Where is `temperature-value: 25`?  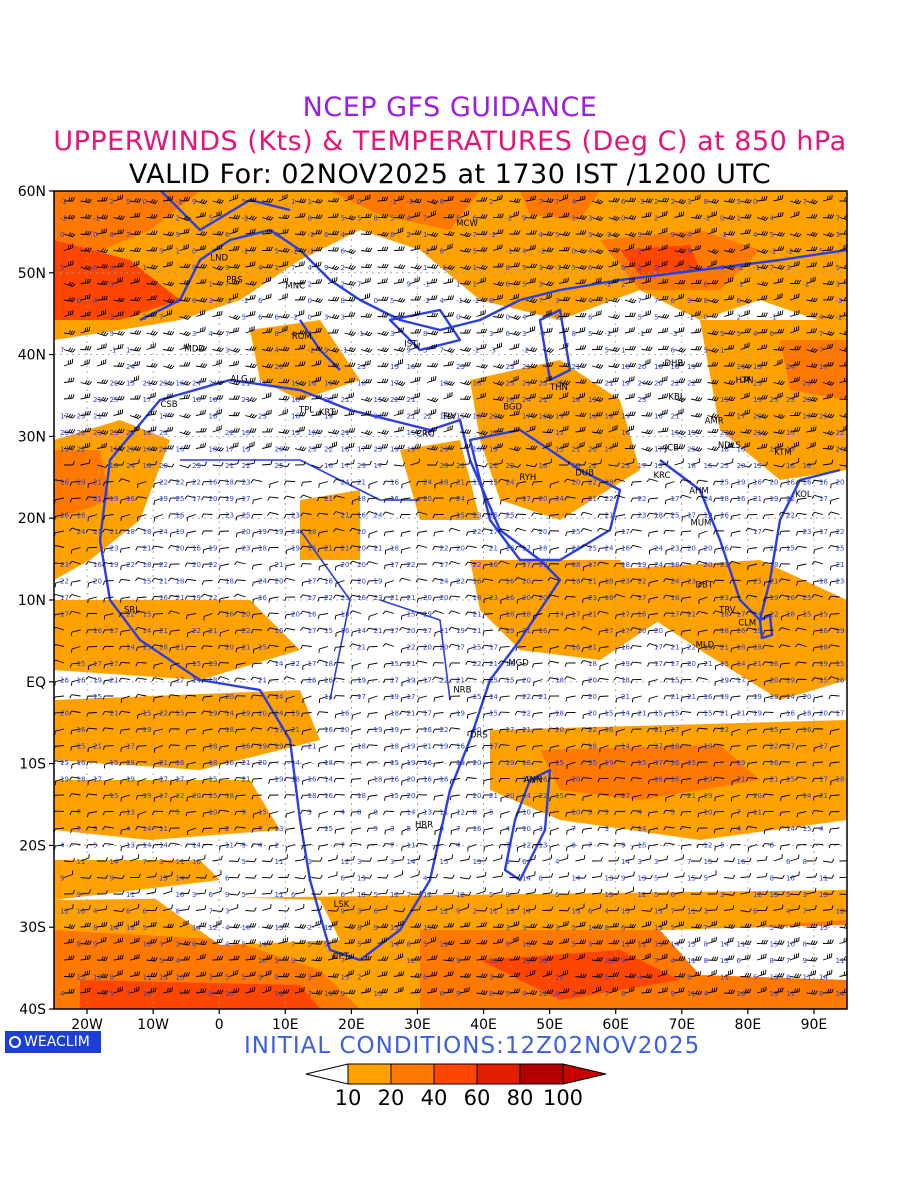 temperature-value: 25 is located at coordinates (625, 466).